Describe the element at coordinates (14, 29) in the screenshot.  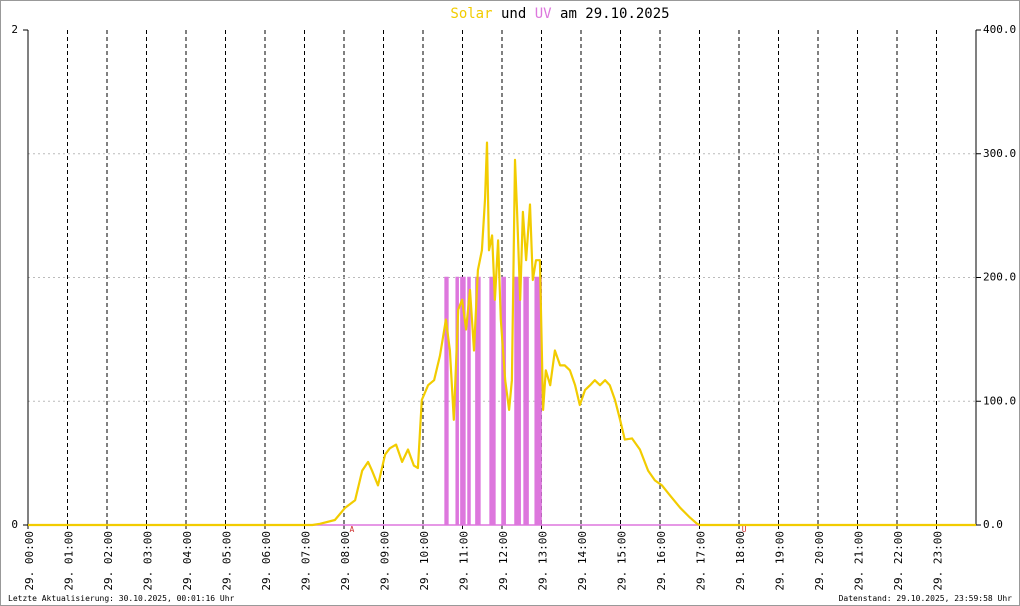
I see `y-tick-label: 2` at that location.